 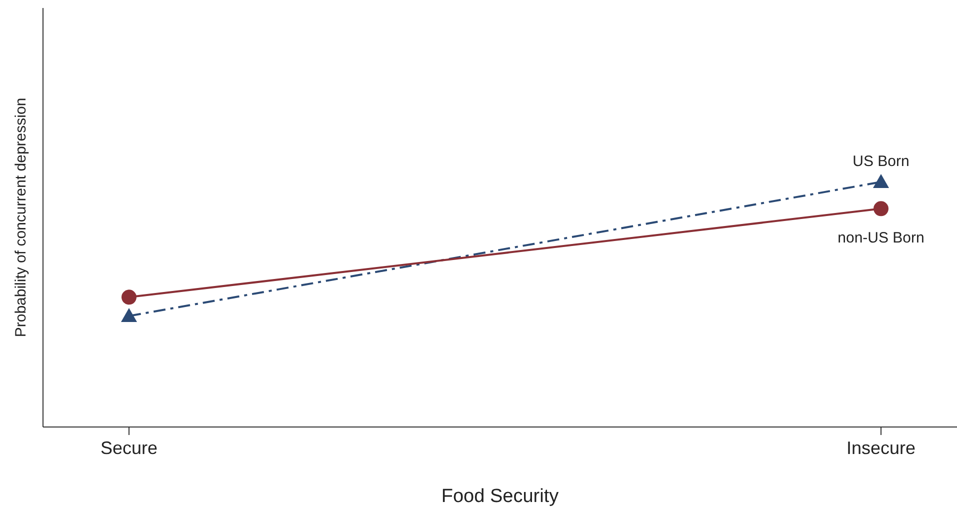 I want to click on y-axis-title: Probability of concurrent depression, so click(x=21, y=218).